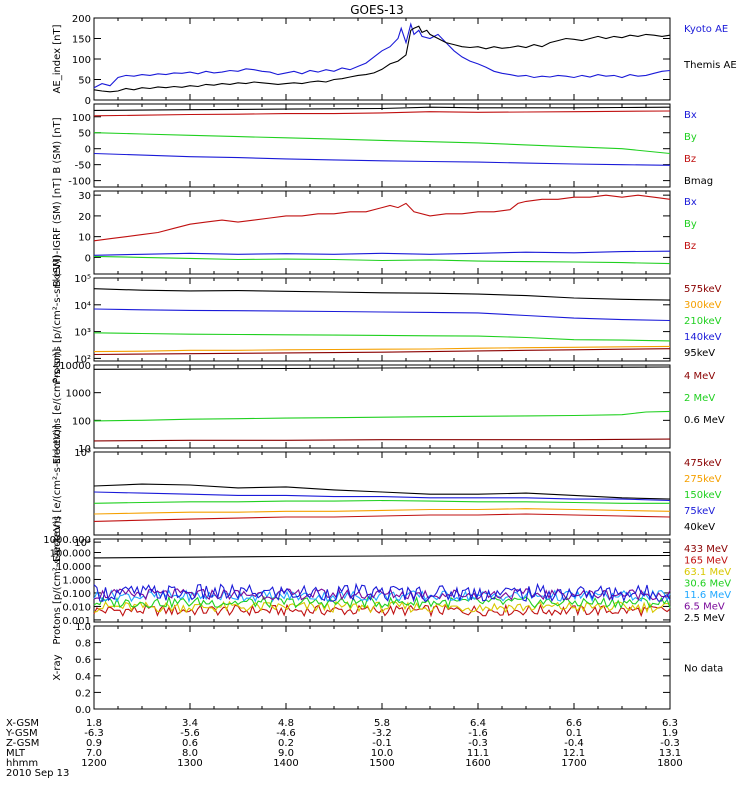  Describe the element at coordinates (57, 145) in the screenshot. I see `y-axis-label: B (SM) [nT]` at that location.